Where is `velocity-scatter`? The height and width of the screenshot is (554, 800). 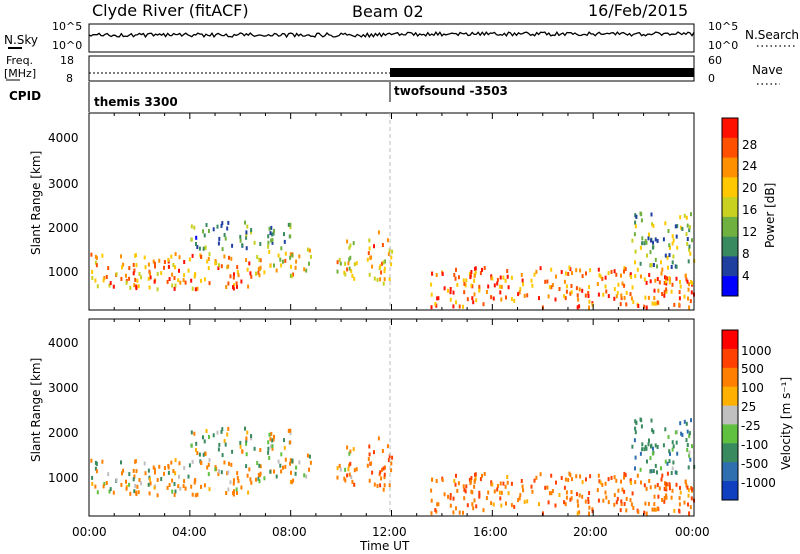 velocity-scatter is located at coordinates (393, 466).